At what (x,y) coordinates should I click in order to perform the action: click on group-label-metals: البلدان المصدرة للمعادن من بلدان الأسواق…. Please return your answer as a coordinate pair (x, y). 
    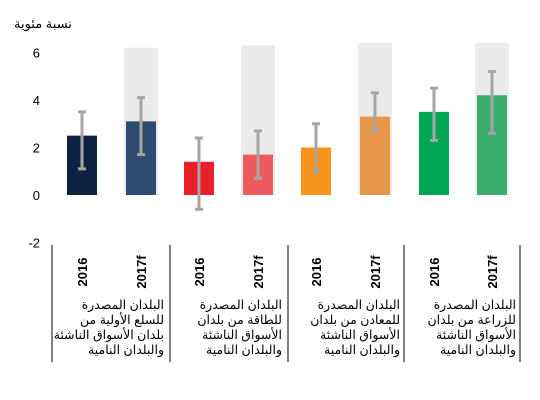
    Looking at the image, I should click on (355, 327).